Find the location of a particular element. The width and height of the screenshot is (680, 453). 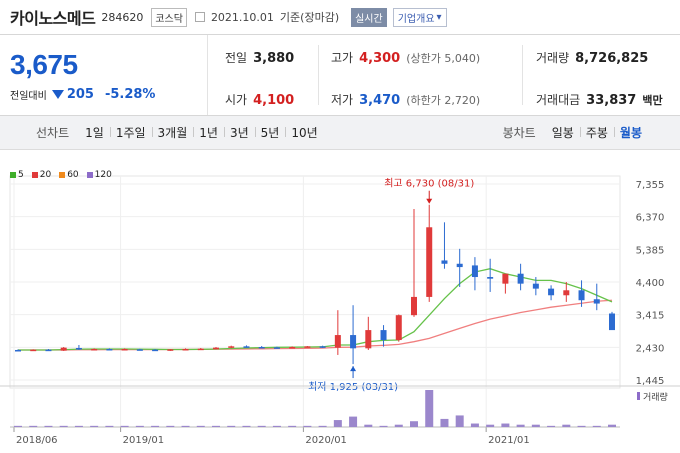

stat-label: 전일 is located at coordinates (236, 58).